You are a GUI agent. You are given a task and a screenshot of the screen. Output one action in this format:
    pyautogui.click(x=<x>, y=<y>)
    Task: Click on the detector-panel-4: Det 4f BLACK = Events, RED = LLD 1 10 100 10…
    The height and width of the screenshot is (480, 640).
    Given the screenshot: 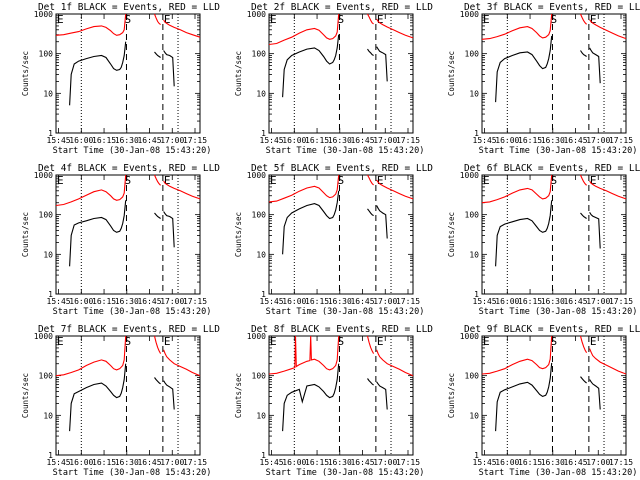 What is the action you would take?
    pyautogui.click(x=120, y=240)
    